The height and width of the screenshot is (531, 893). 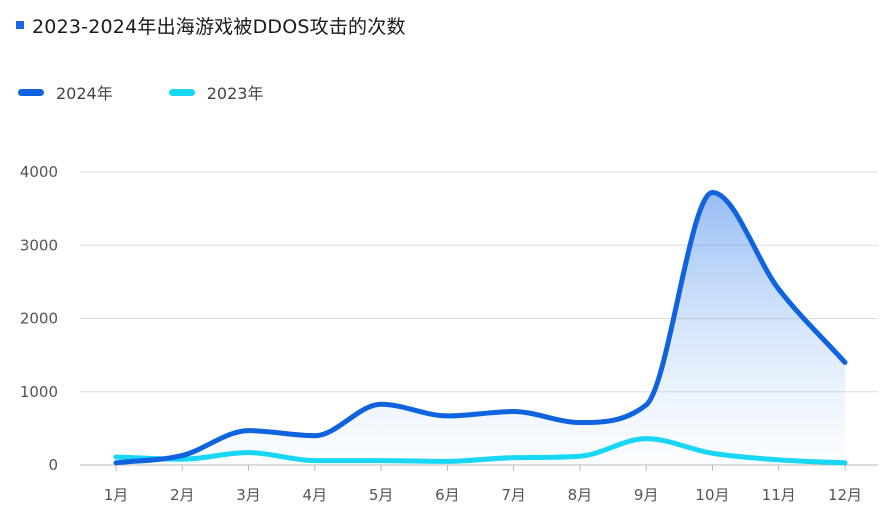 I want to click on y-tick-label: 2000, so click(x=39, y=319).